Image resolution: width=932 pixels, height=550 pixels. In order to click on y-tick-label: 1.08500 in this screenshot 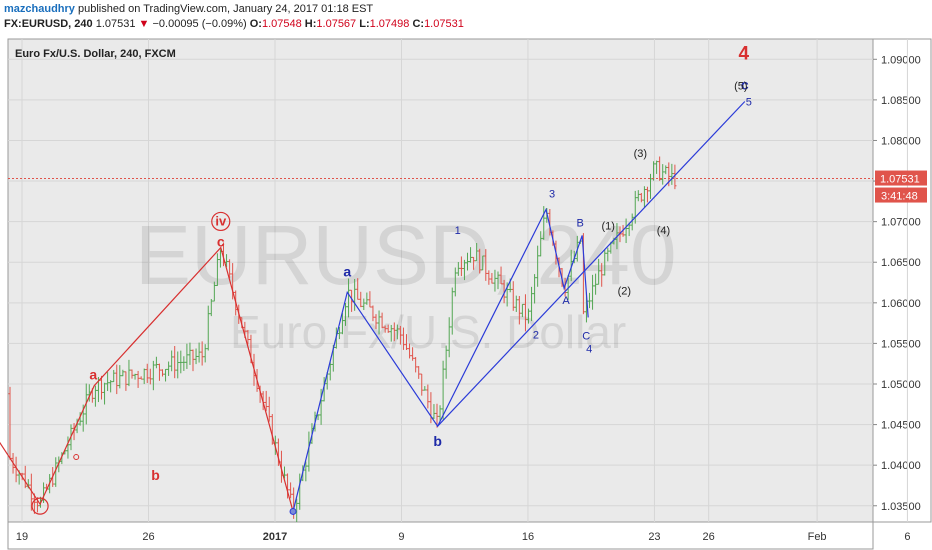, I will do `click(901, 101)`.